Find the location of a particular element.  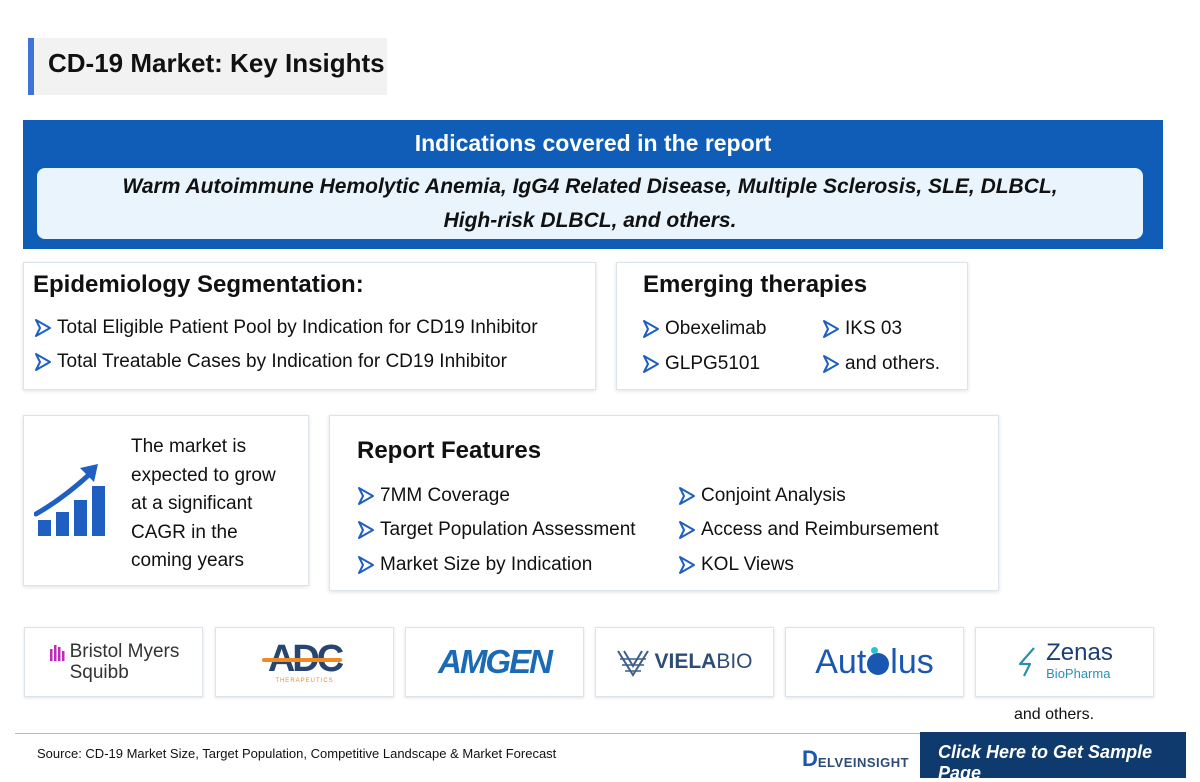

indications-line-2: High-risk DLBCL, and others. is located at coordinates (590, 220).